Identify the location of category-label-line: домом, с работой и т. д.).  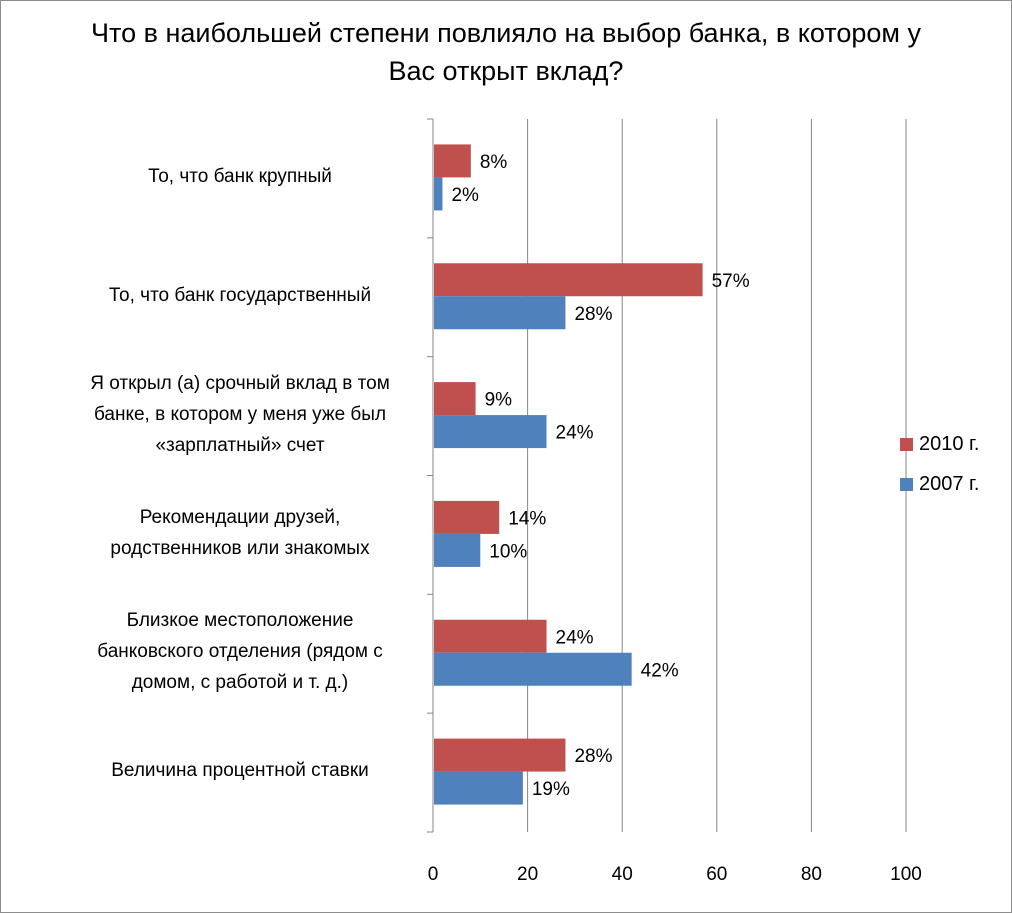
(240, 683).